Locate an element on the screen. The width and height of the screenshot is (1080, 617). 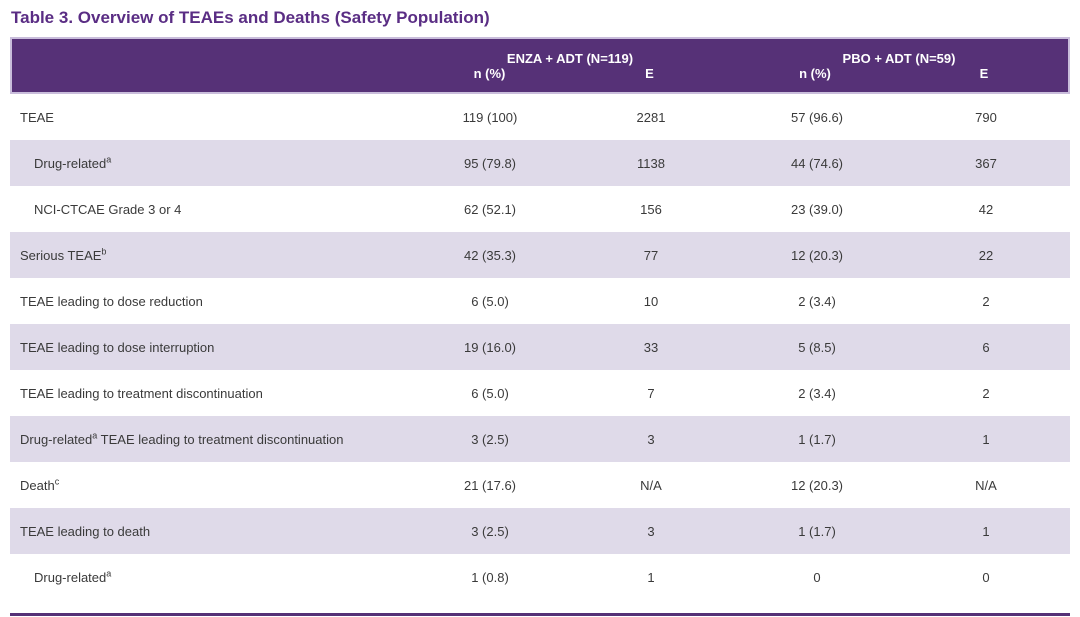
row-value-enza-e: 1 is located at coordinates (651, 577).